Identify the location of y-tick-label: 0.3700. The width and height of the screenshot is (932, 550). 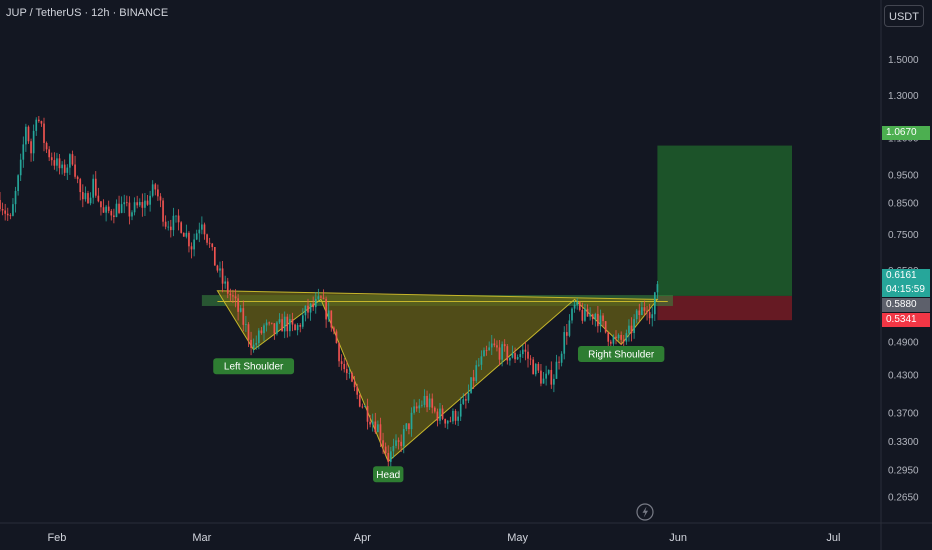
(903, 413).